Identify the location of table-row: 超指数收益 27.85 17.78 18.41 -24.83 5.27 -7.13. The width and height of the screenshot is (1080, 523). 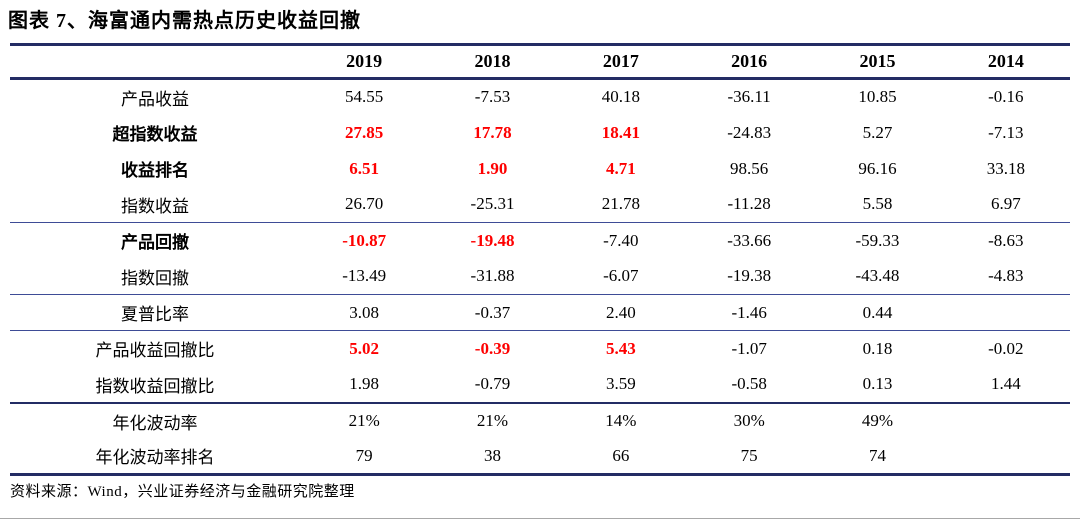
(540, 133).